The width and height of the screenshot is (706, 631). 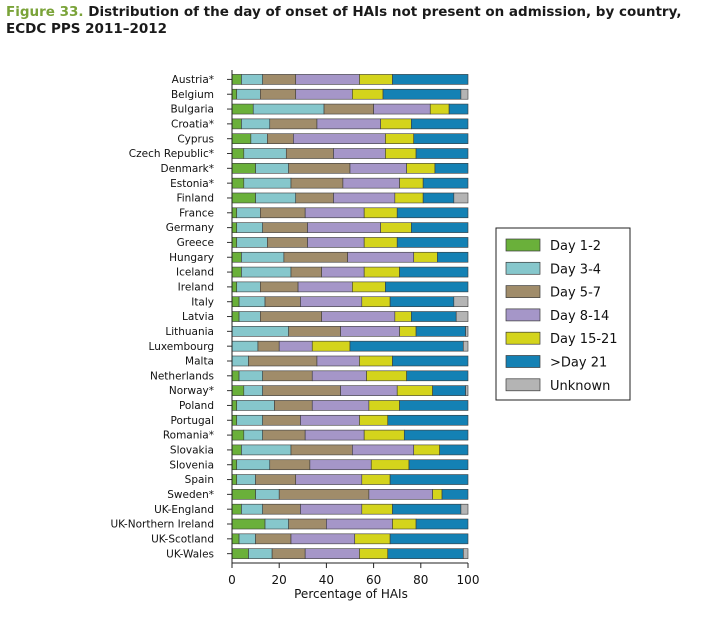 I want to click on category-label: Slovakia, so click(x=192, y=451).